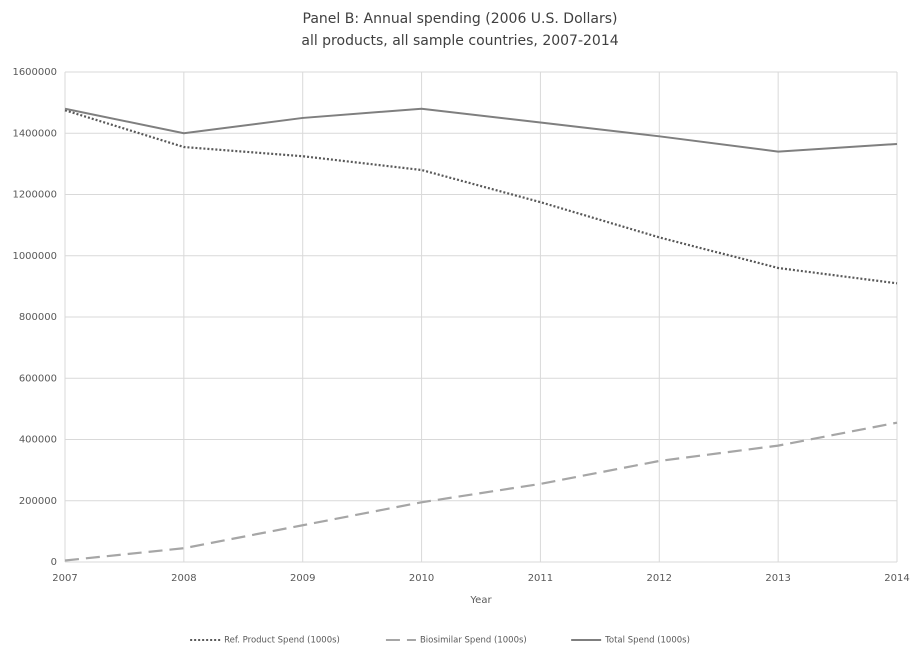  I want to click on y-tick-label: 0, so click(54, 562).